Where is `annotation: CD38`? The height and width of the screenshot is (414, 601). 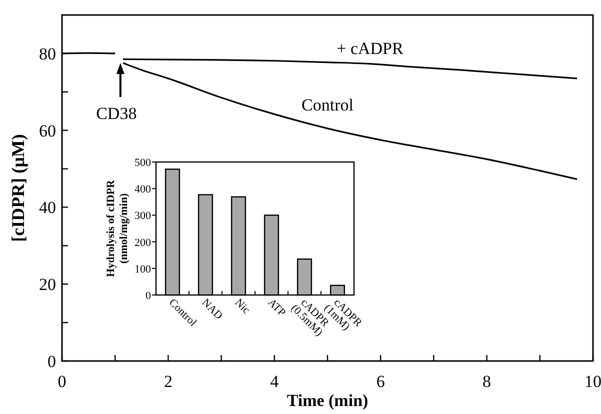
annotation: CD38 is located at coordinates (116, 114).